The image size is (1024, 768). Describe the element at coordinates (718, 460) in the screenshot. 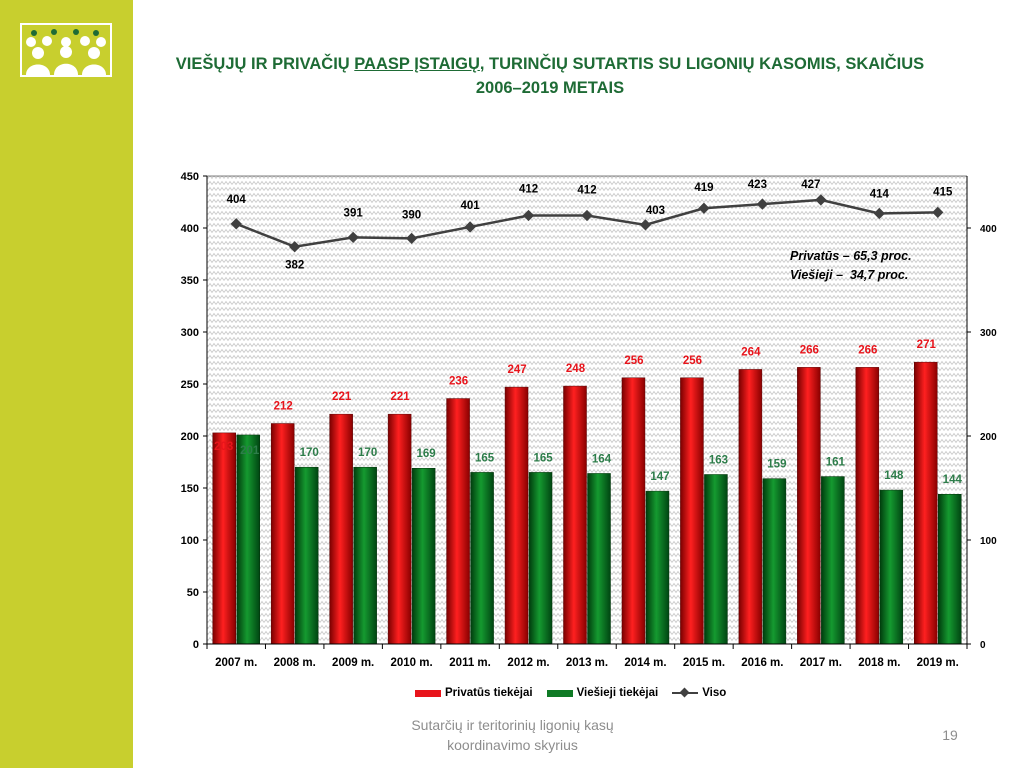

I see `data-label-public: 163` at that location.